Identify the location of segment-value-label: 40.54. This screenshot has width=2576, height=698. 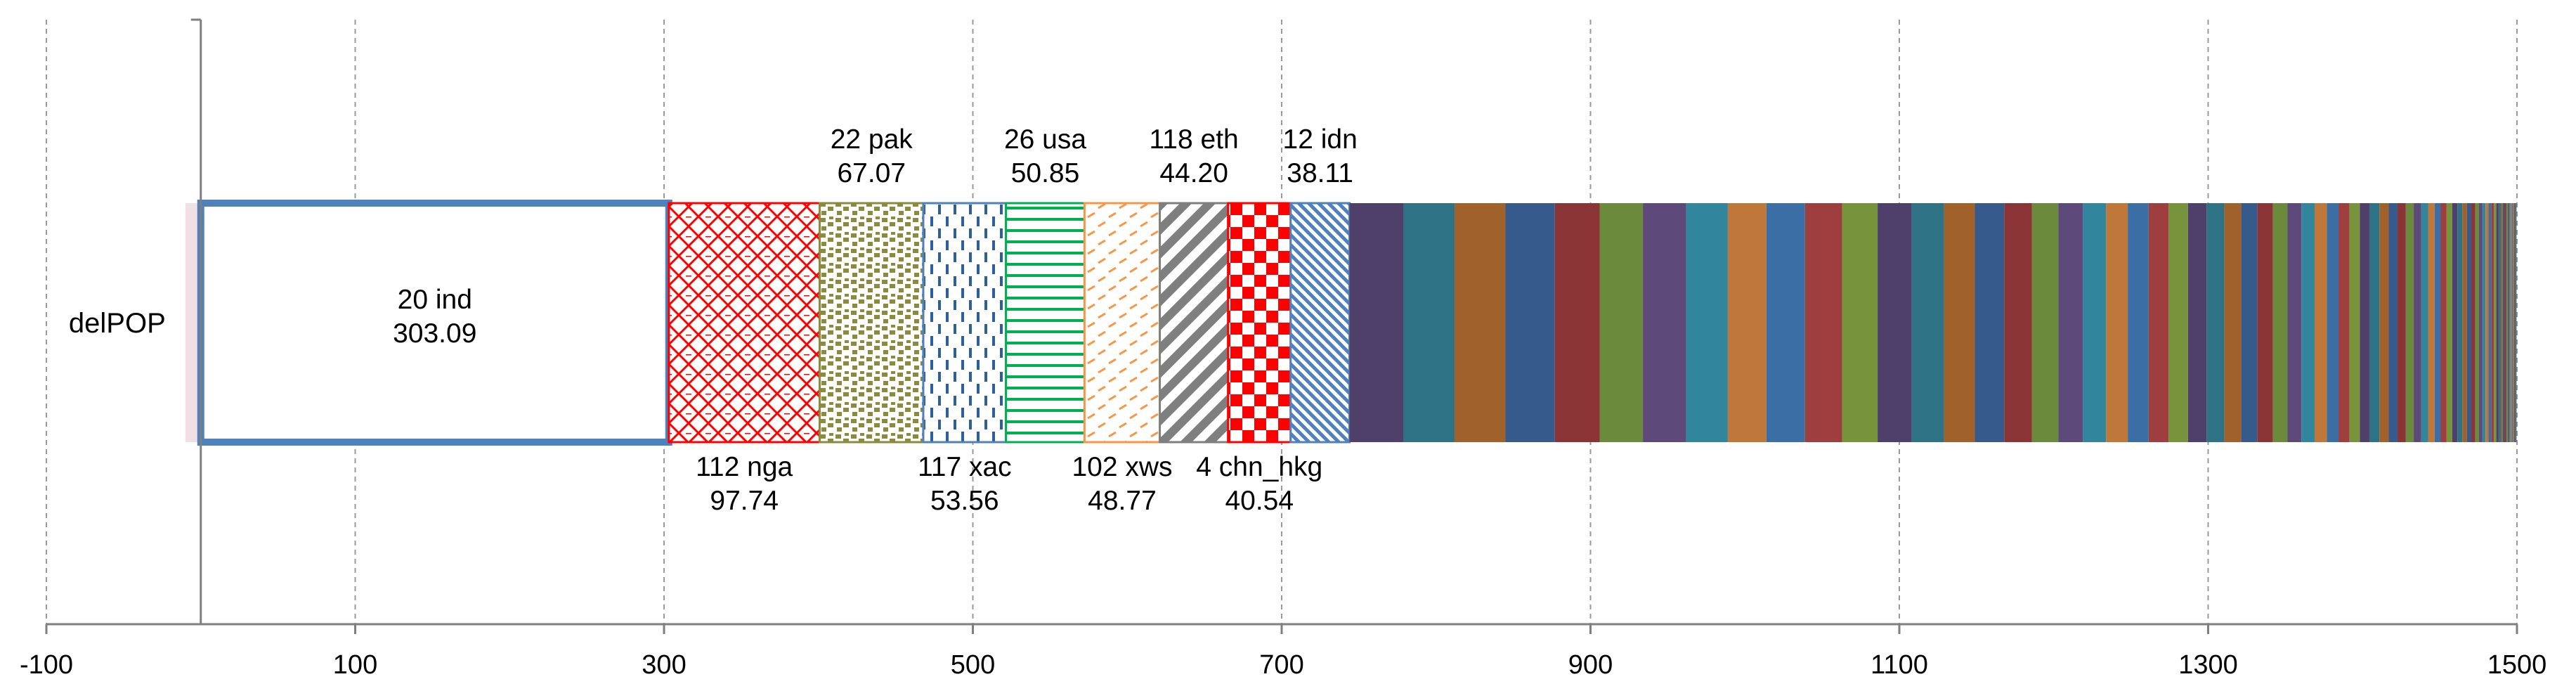
(1259, 501).